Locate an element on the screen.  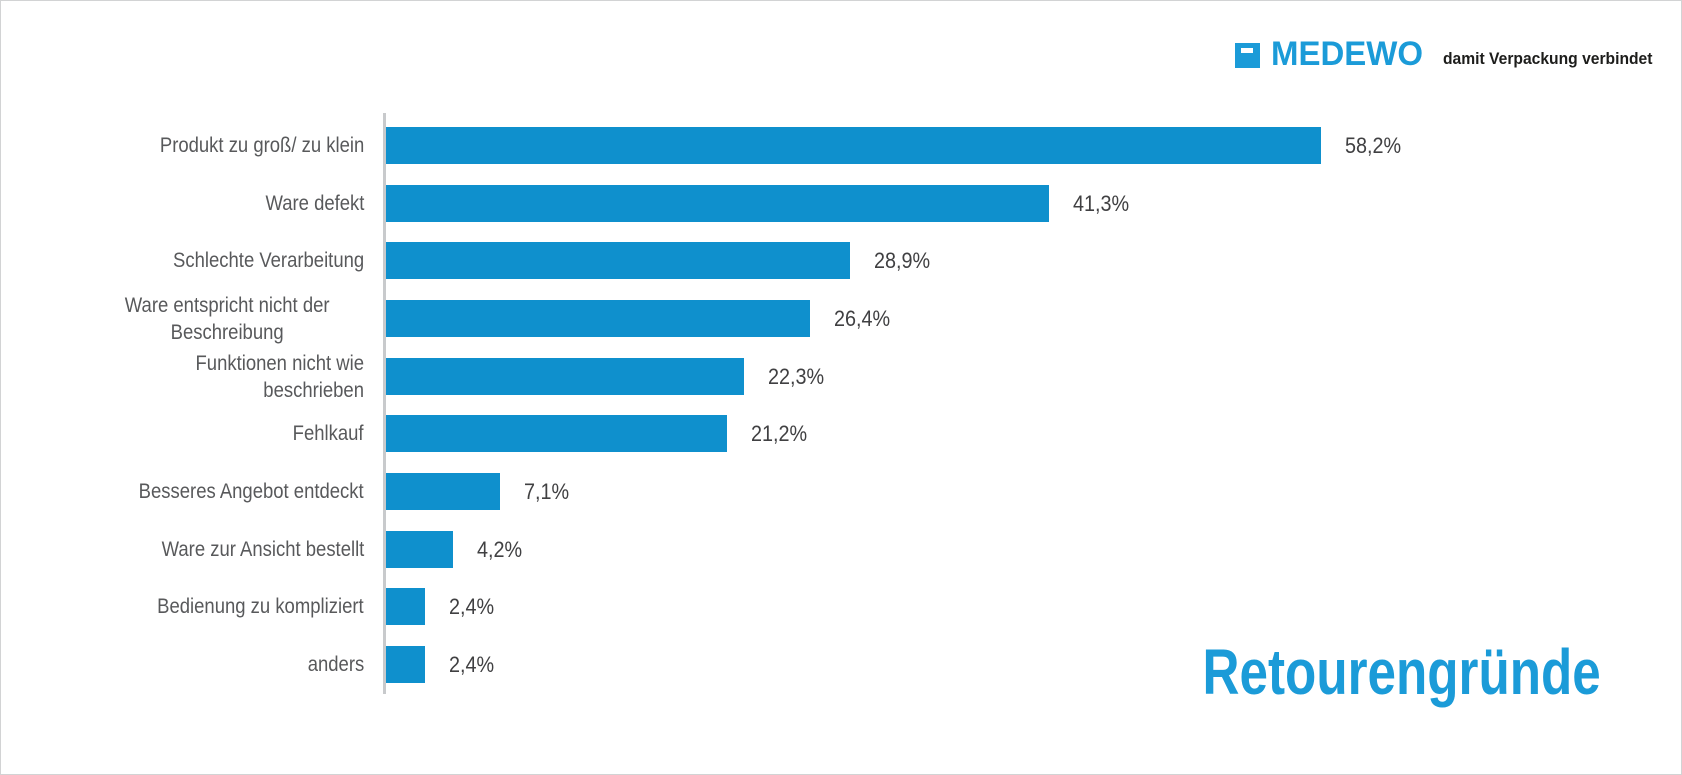
bar-value: 21,2% is located at coordinates (782, 433).